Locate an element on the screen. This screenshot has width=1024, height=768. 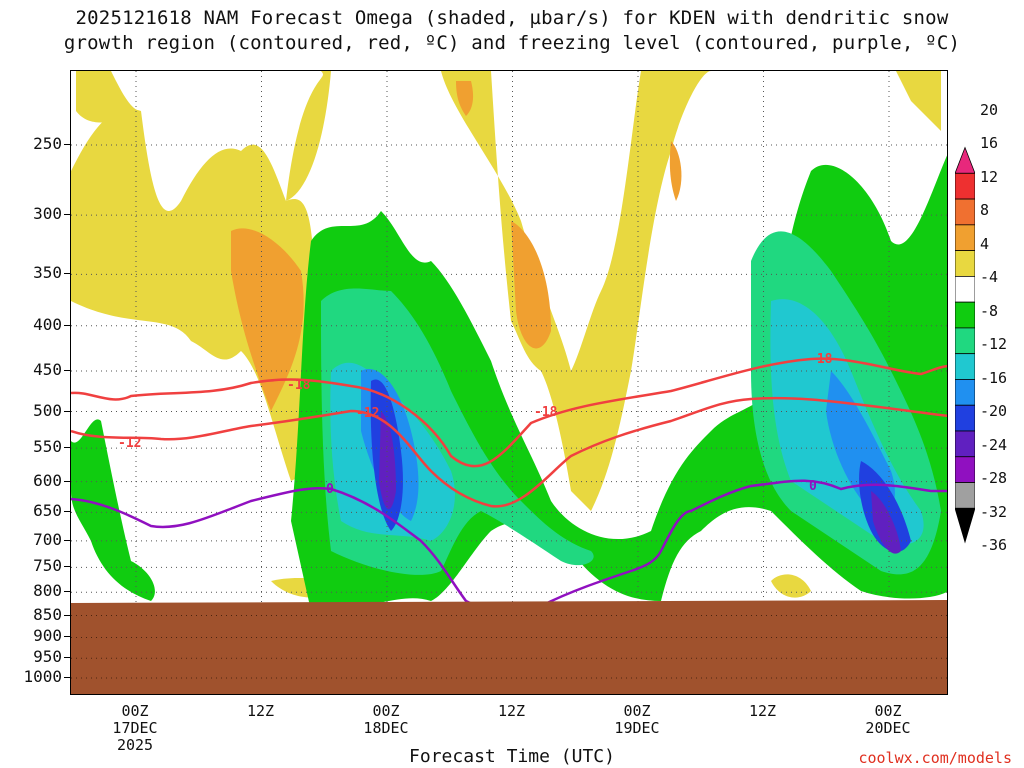
x-tick-label: 00Z 19DEC is located at coordinates (637, 719).